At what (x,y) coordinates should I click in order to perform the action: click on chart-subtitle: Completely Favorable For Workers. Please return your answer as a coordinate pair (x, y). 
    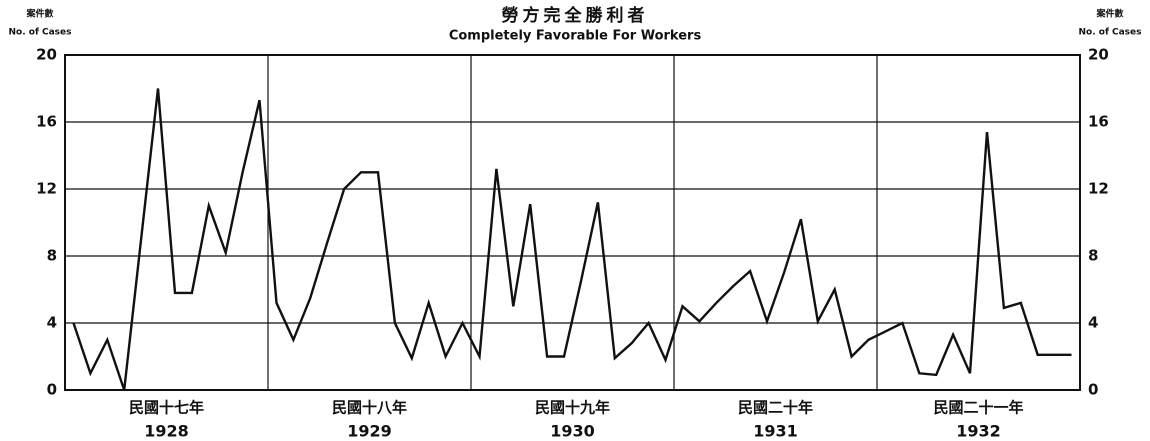
    Looking at the image, I should click on (575, 36).